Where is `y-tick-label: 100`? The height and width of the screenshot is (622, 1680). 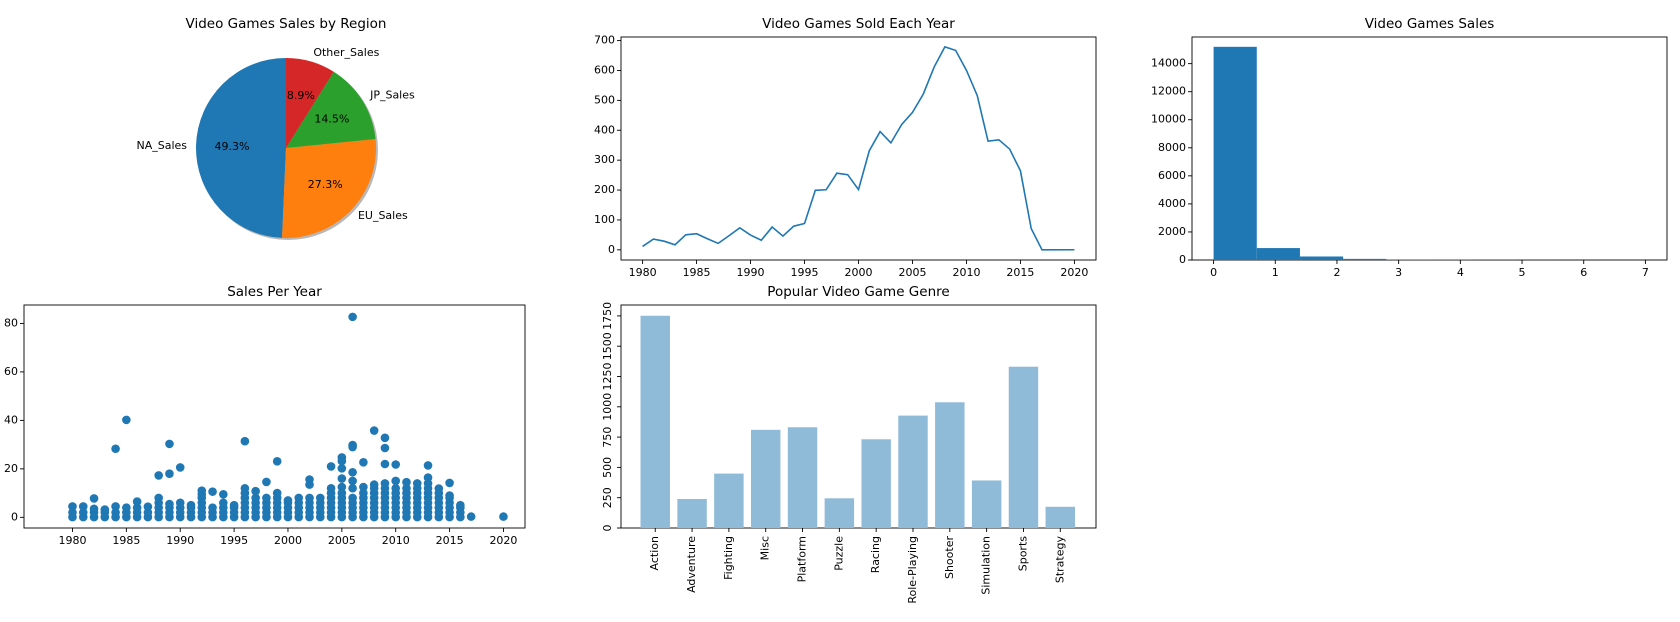
y-tick-label: 100 is located at coordinates (604, 219).